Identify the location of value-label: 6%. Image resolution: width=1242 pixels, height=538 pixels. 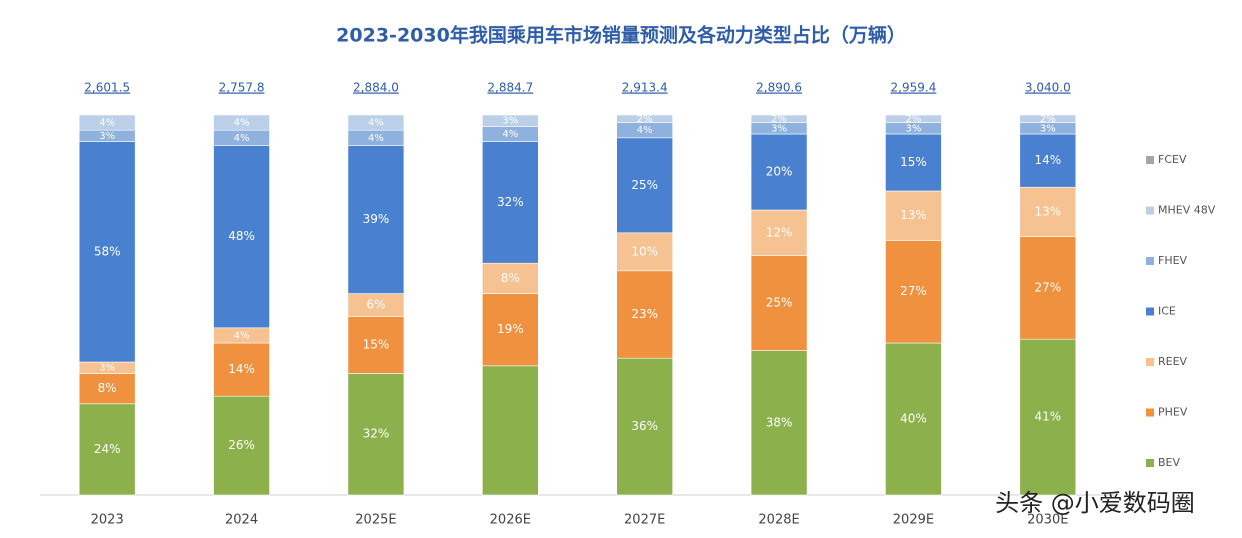
(375, 305).